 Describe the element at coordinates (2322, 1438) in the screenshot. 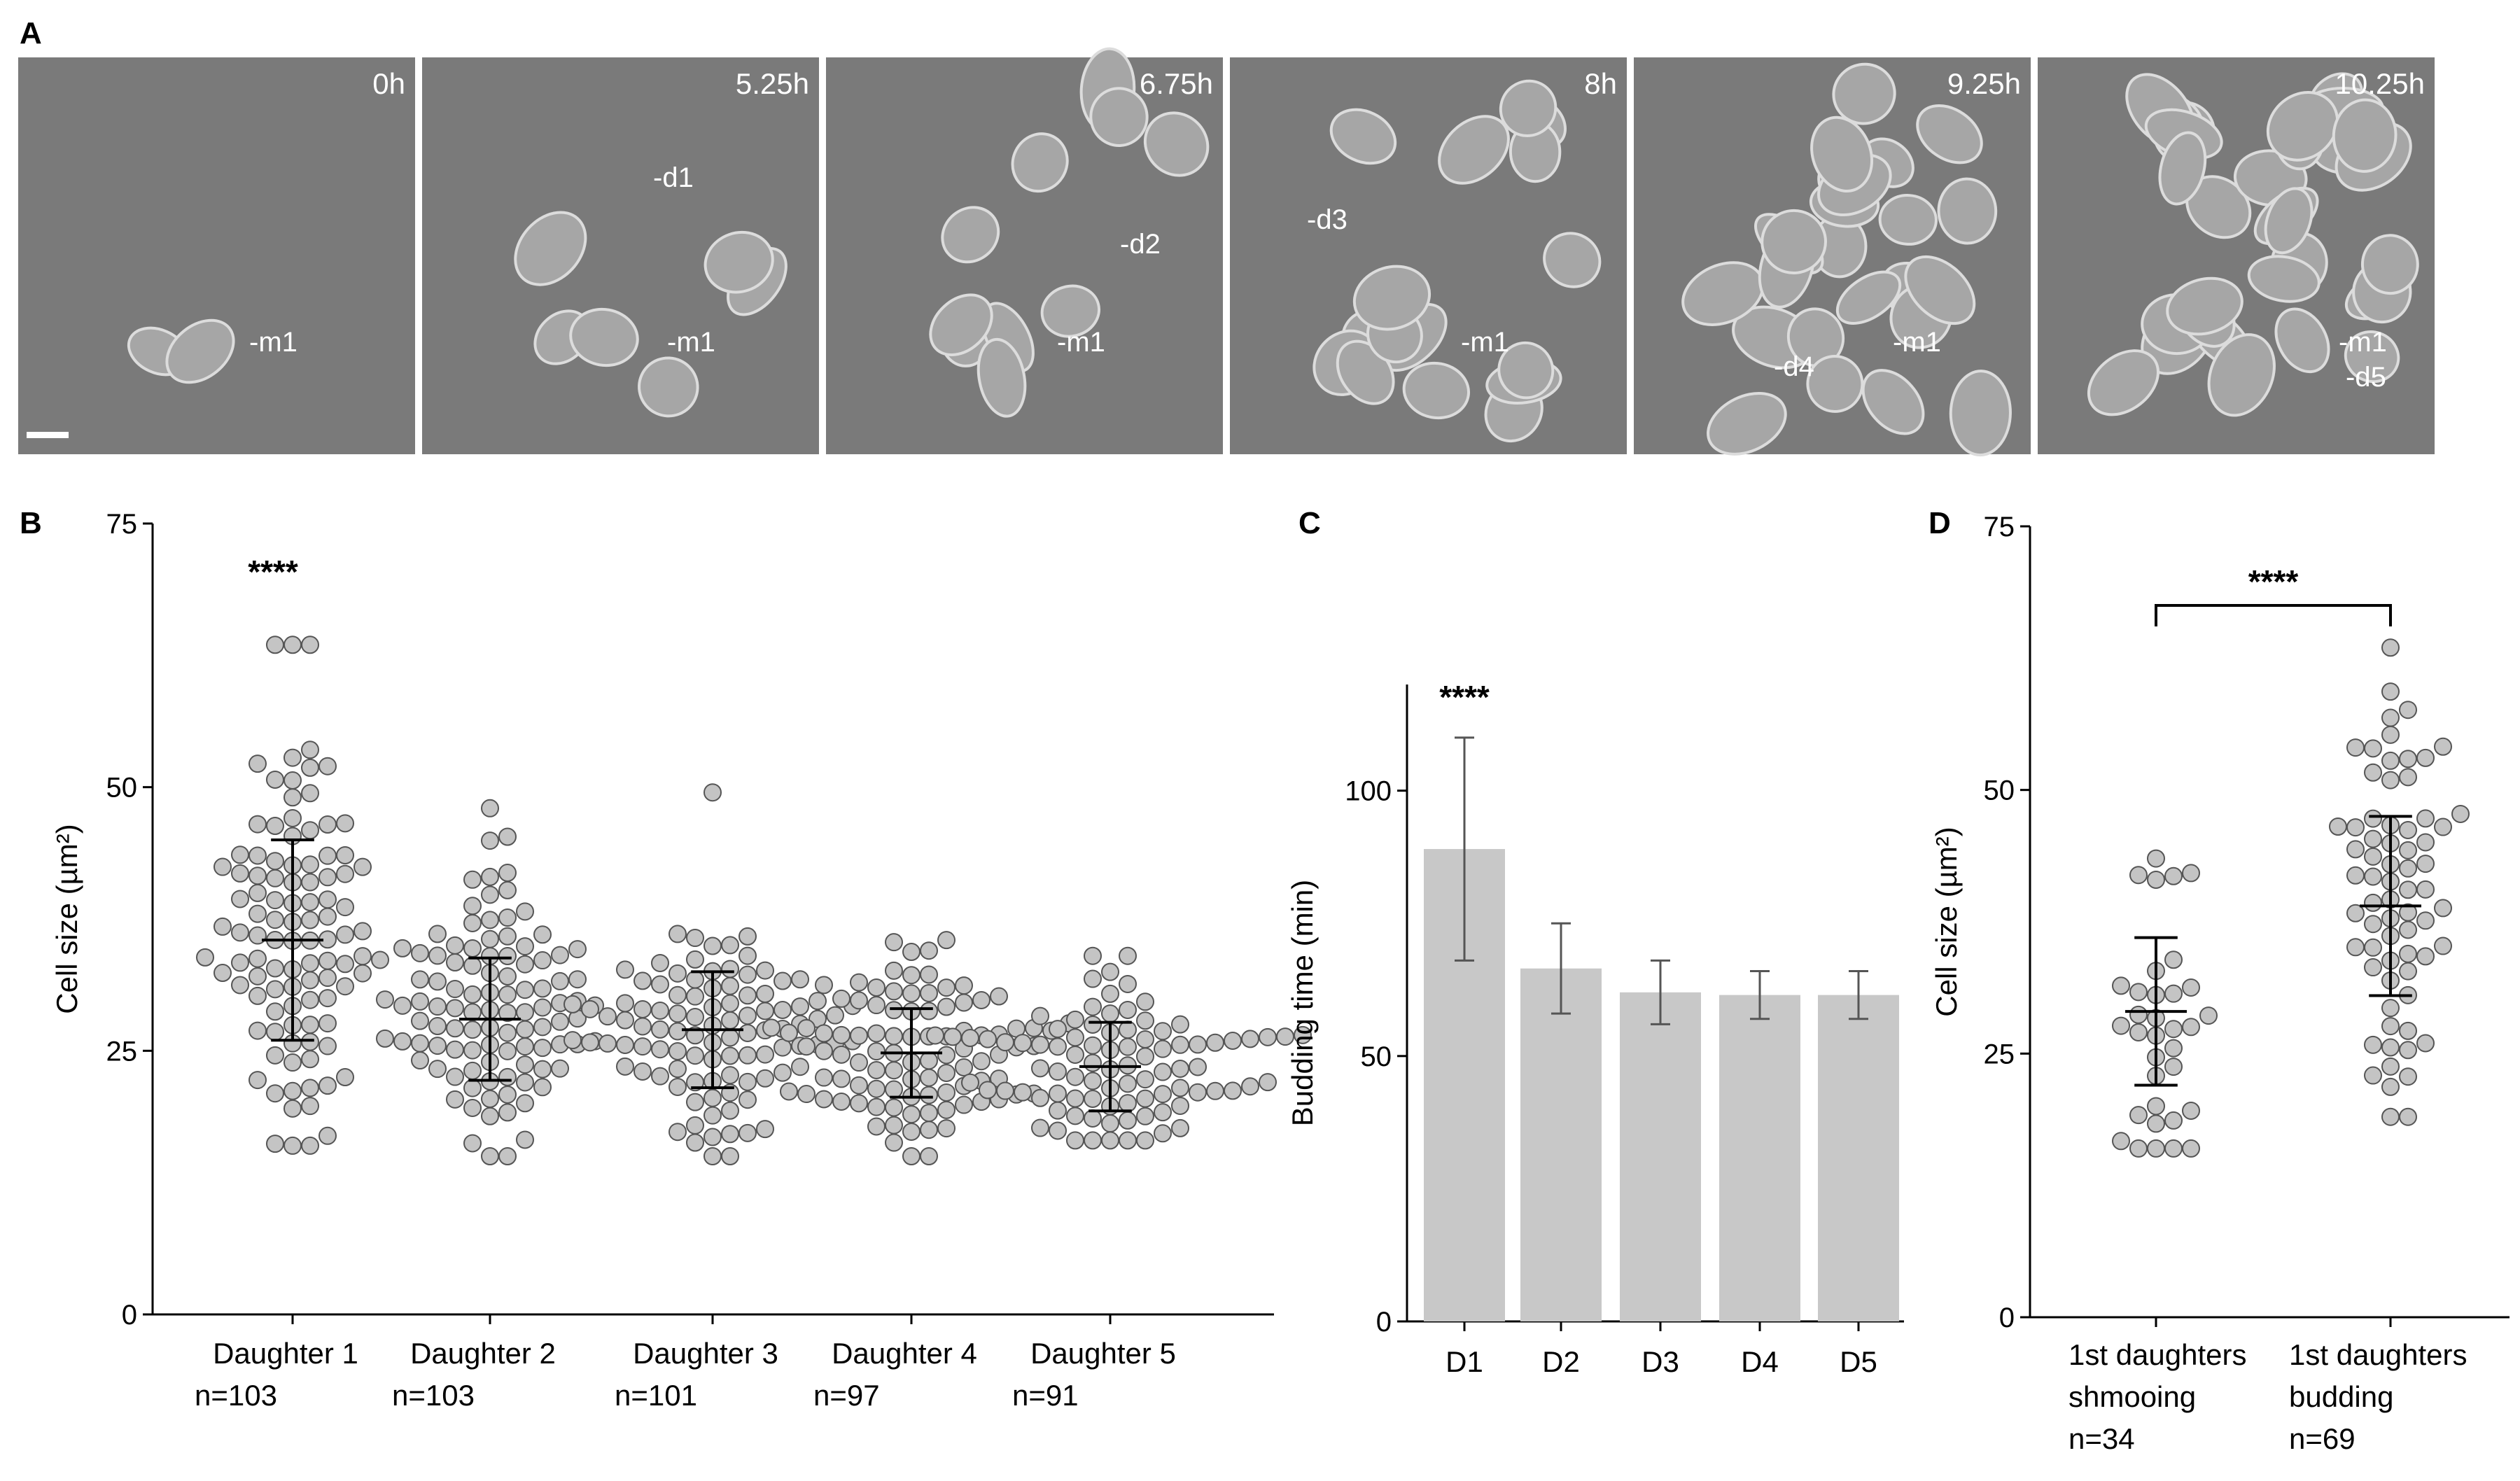

I see `n-label: n=69` at that location.